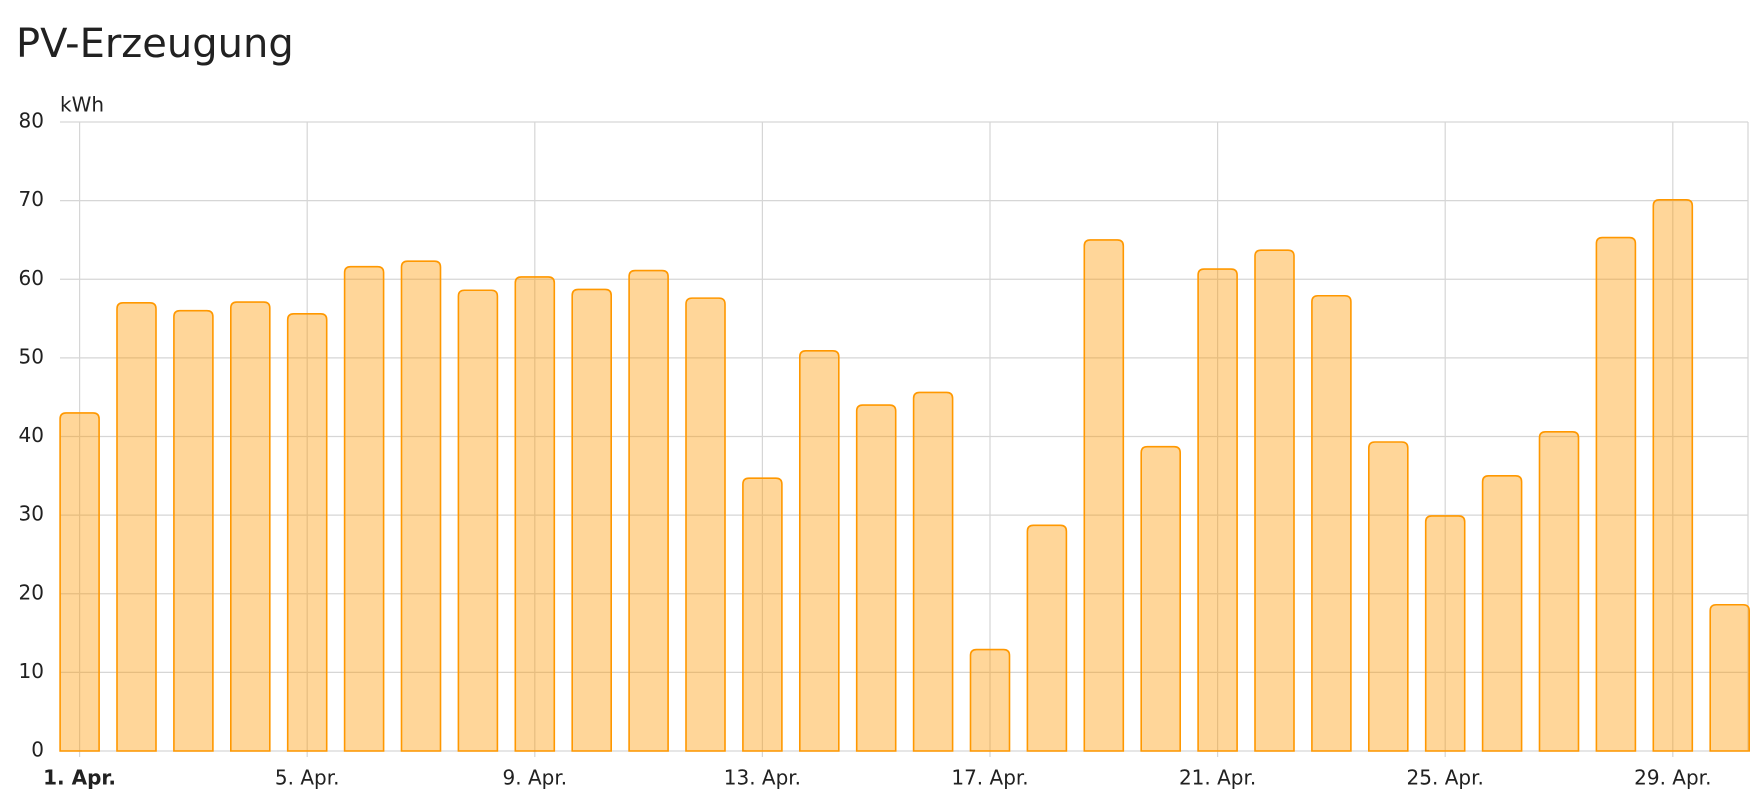 The width and height of the screenshot is (1762, 802). Describe the element at coordinates (79, 778) in the screenshot. I see `x-tick-label: 1. Apr.` at that location.